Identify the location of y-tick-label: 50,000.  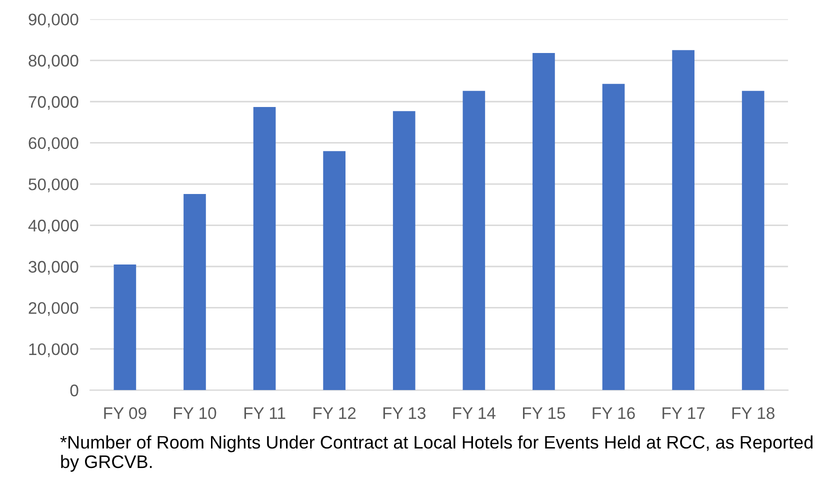
(53, 185).